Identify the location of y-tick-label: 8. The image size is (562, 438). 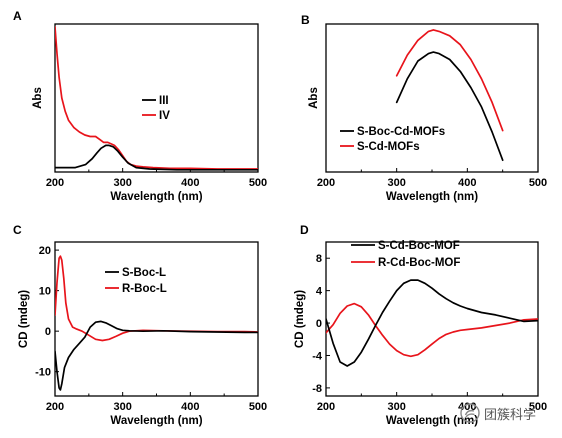
(319, 259).